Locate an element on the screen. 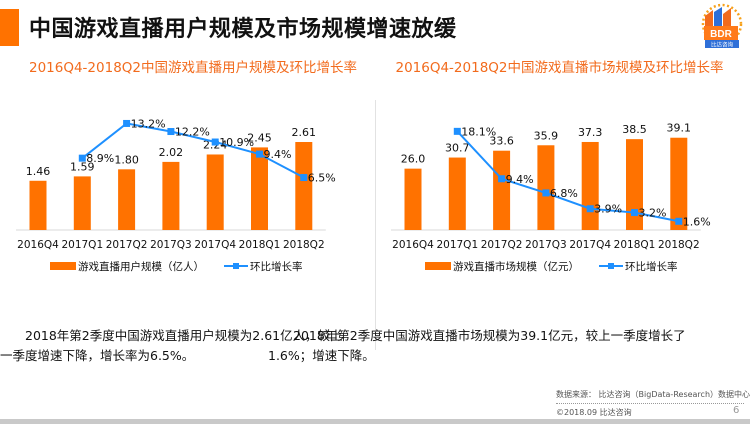 This screenshot has height=424, width=750. growth-rate-label: 8.9% is located at coordinates (100, 158).